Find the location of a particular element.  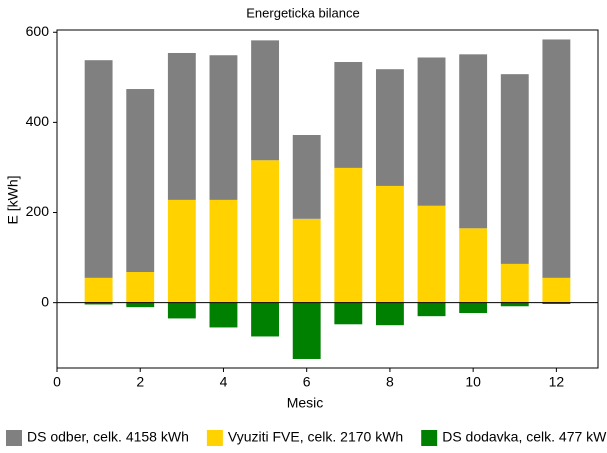

x-tick-label: 12 is located at coordinates (557, 382).